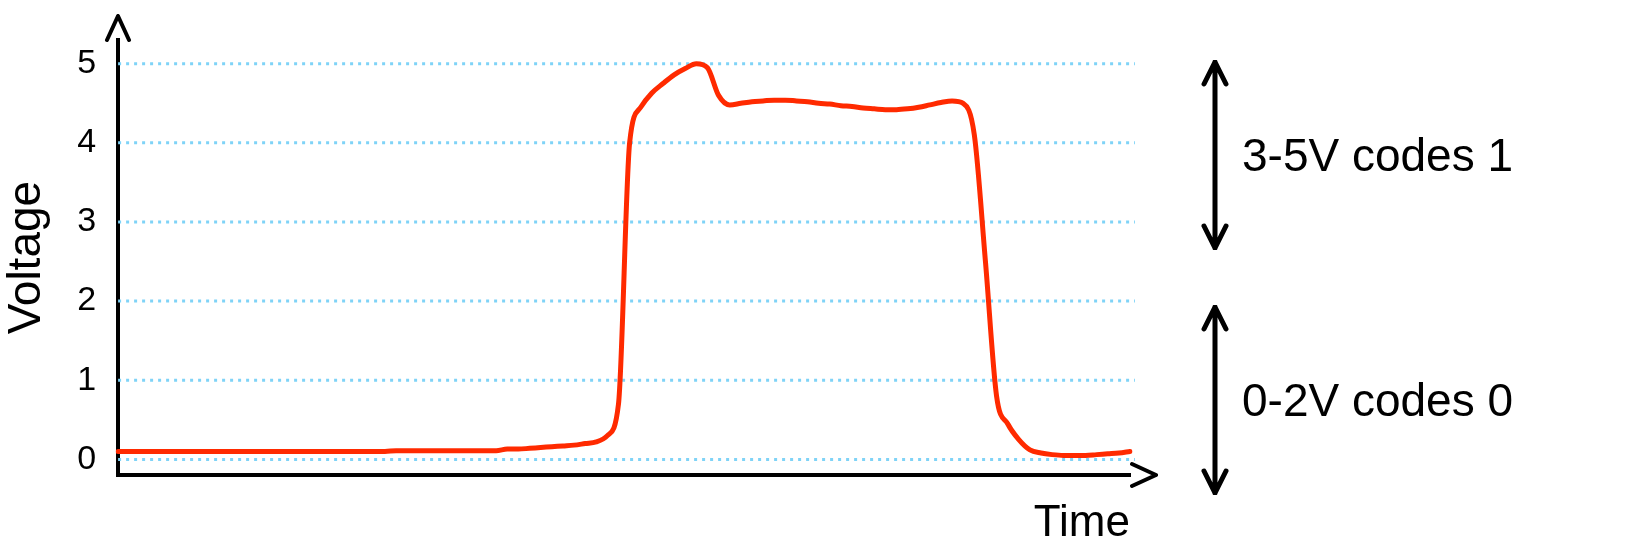 The height and width of the screenshot is (550, 1642). Describe the element at coordinates (87, 456) in the screenshot. I see `y-tick-label: 0` at that location.